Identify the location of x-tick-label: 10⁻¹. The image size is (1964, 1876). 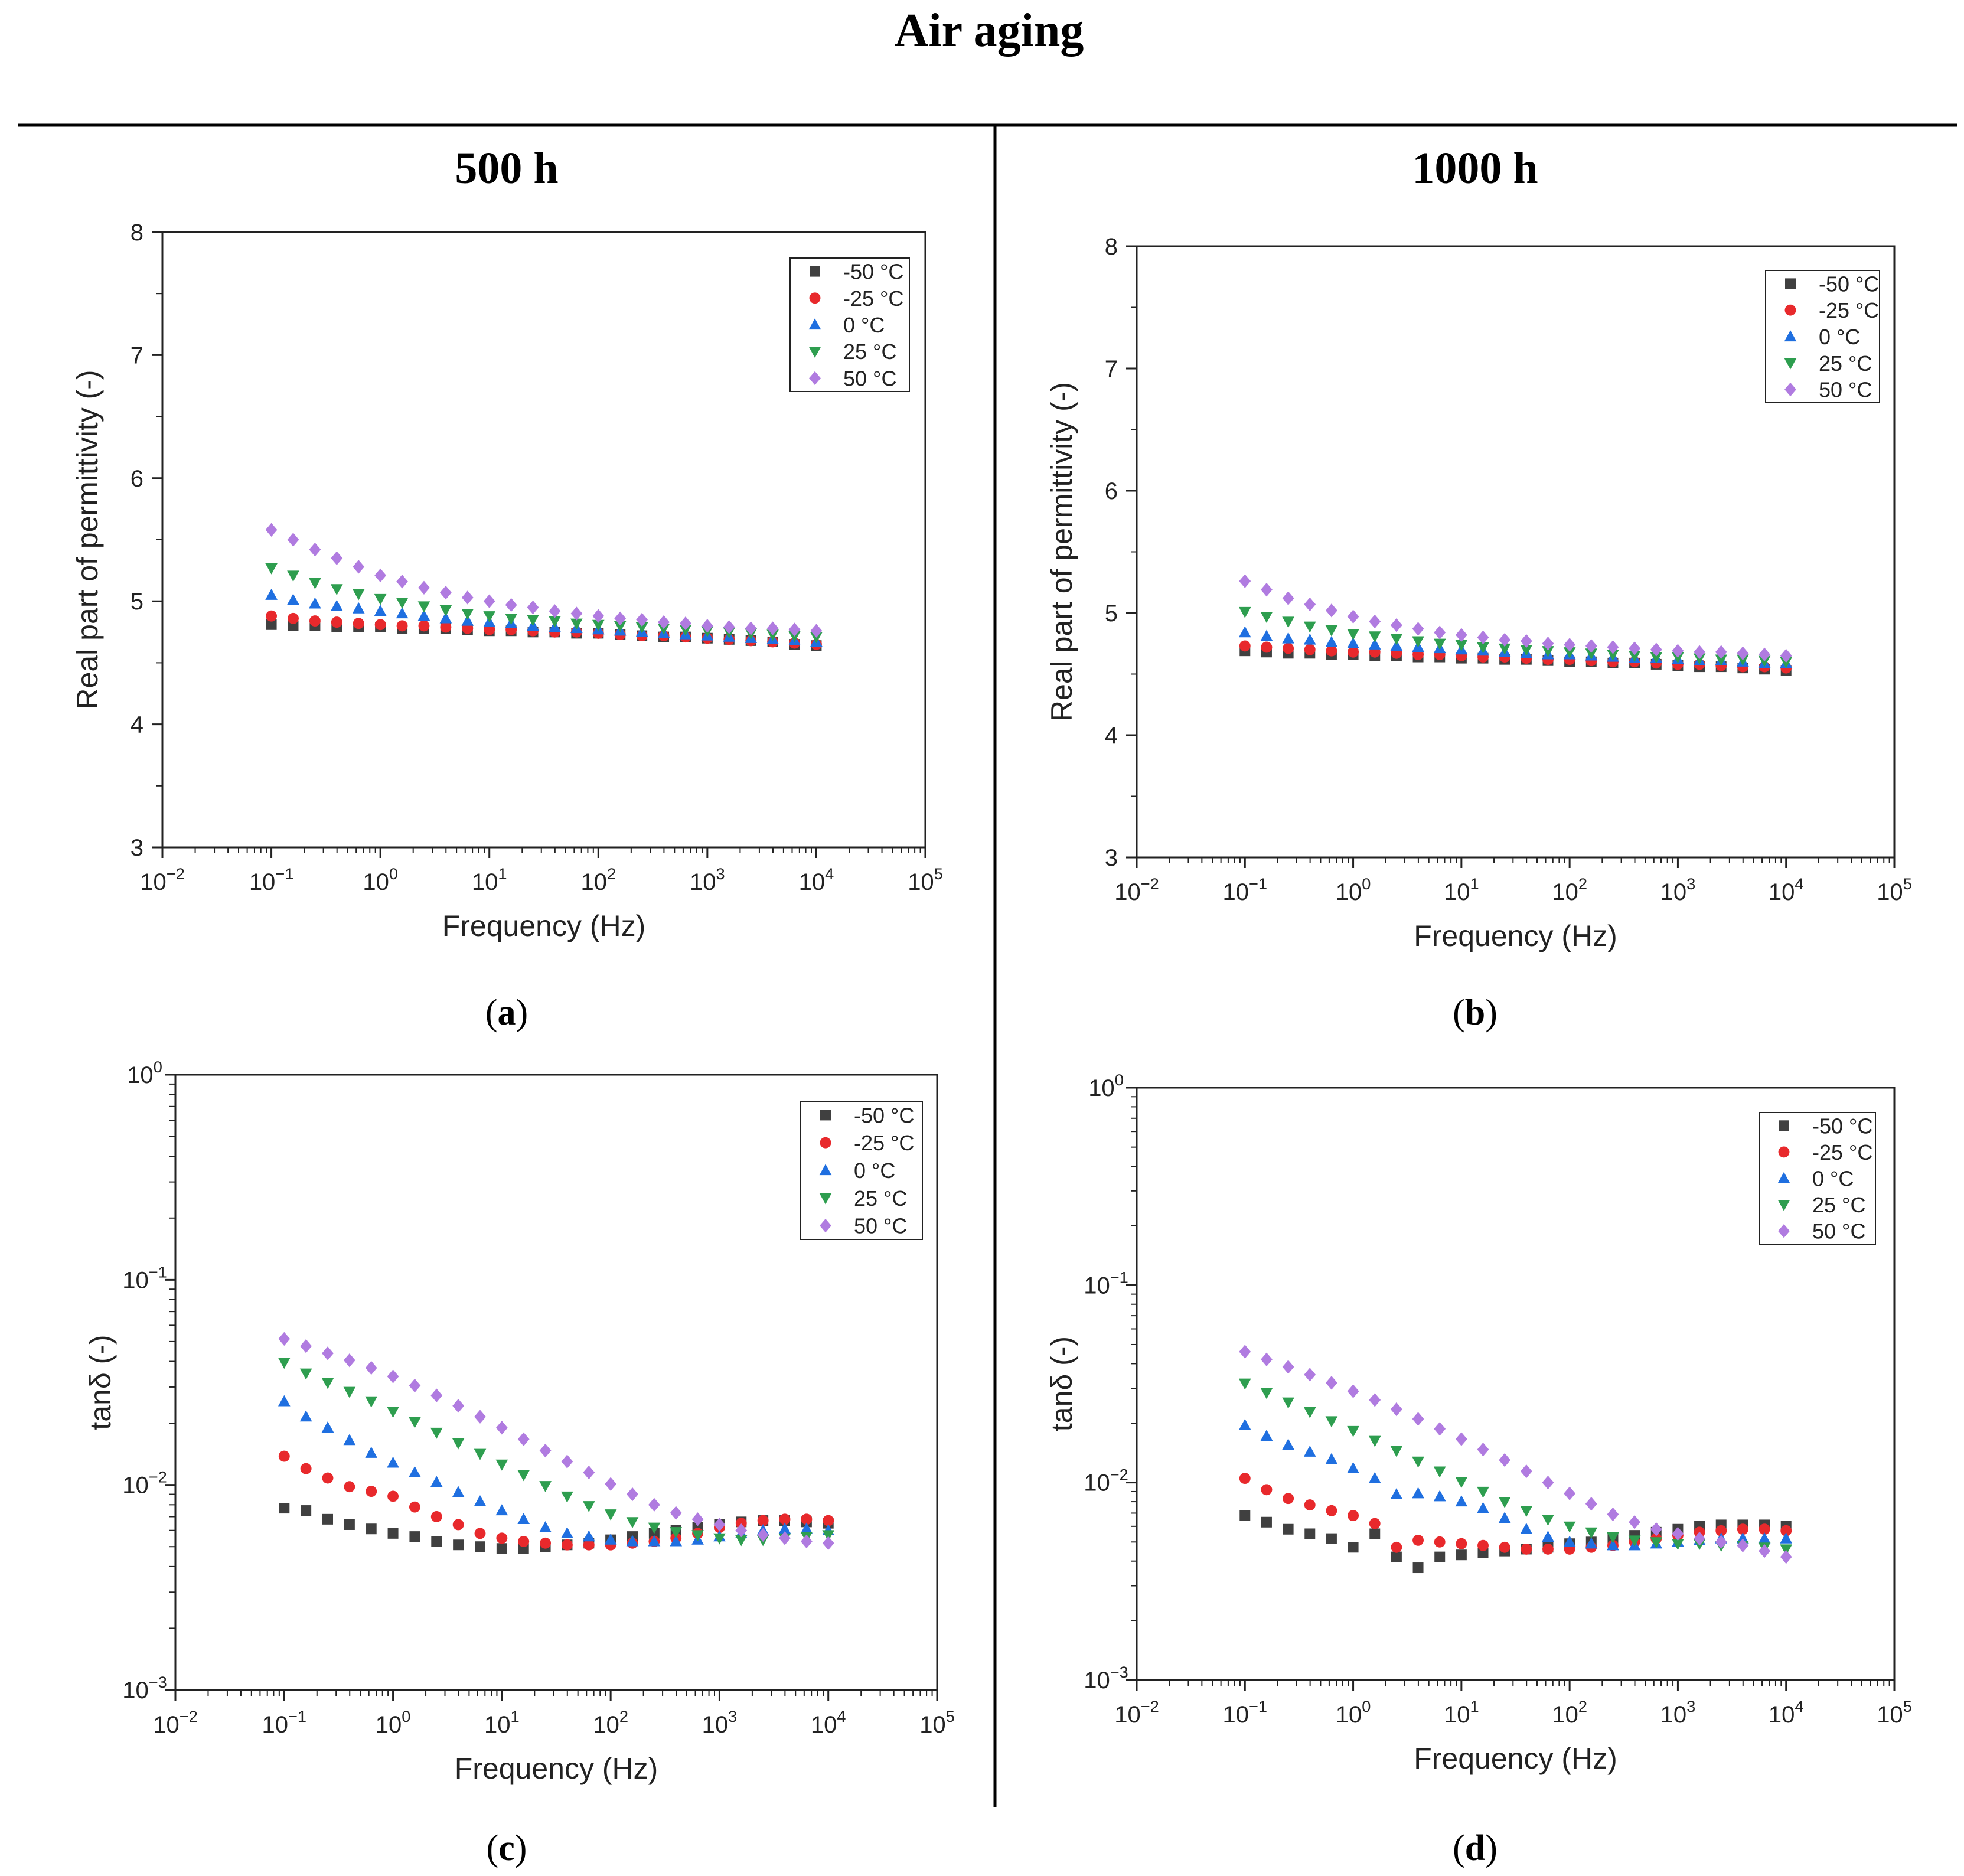
(1245, 1713).